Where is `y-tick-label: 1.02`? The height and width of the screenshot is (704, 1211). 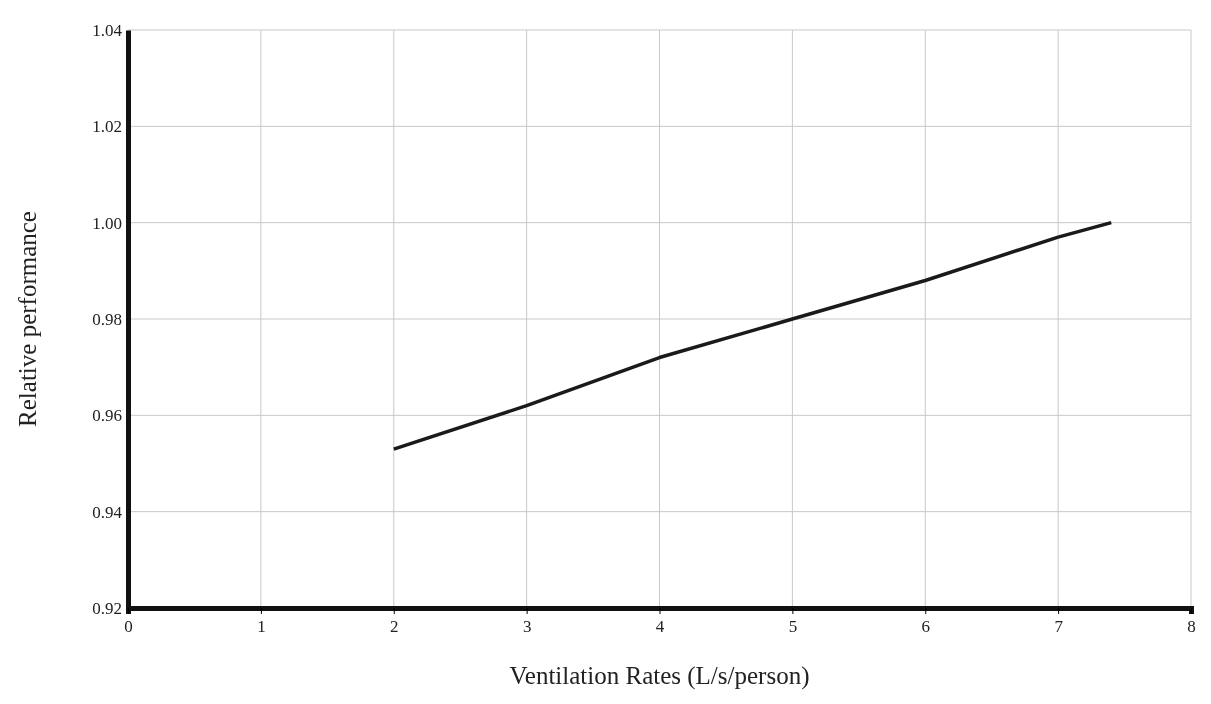
y-tick-label: 1.02 is located at coordinates (107, 127).